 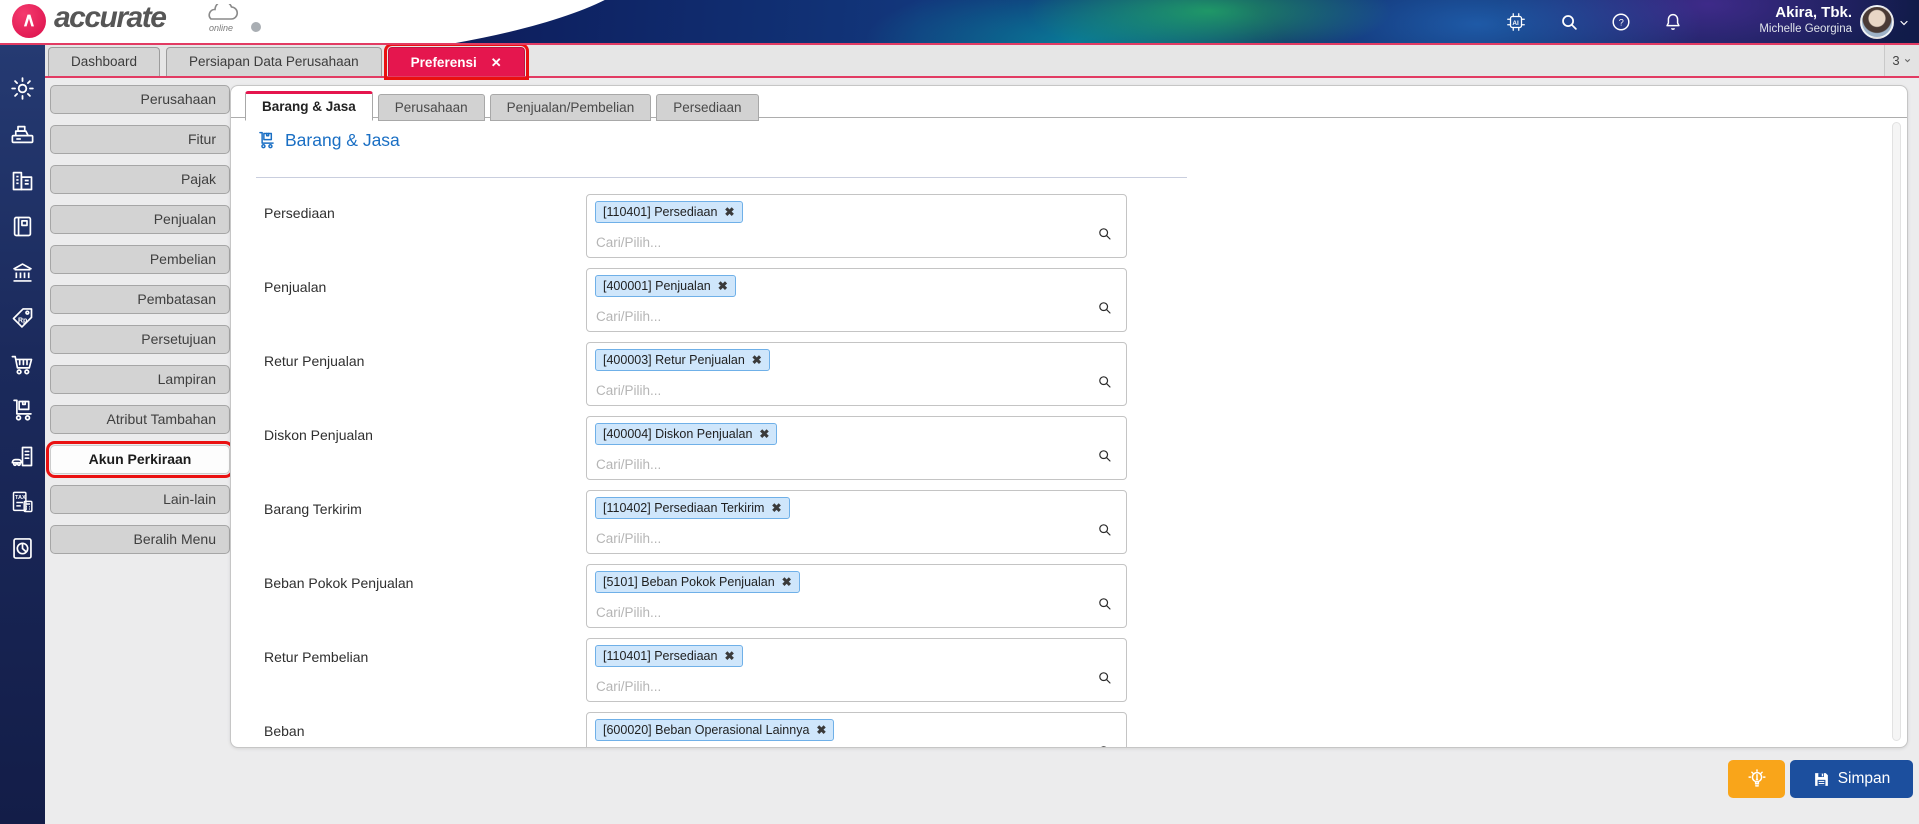 What do you see at coordinates (1516, 22) in the screenshot?
I see `ai-assistant-icon: AI` at bounding box center [1516, 22].